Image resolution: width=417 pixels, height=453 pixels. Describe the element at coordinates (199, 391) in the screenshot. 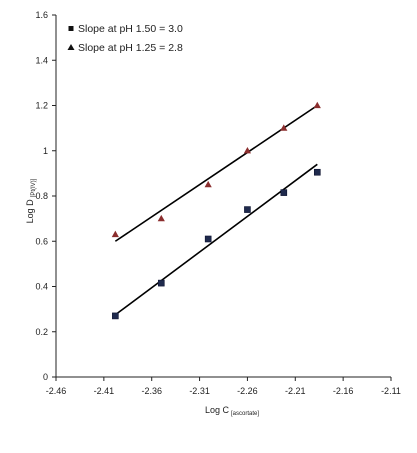

I see `x-tick-label: -2.31` at that location.